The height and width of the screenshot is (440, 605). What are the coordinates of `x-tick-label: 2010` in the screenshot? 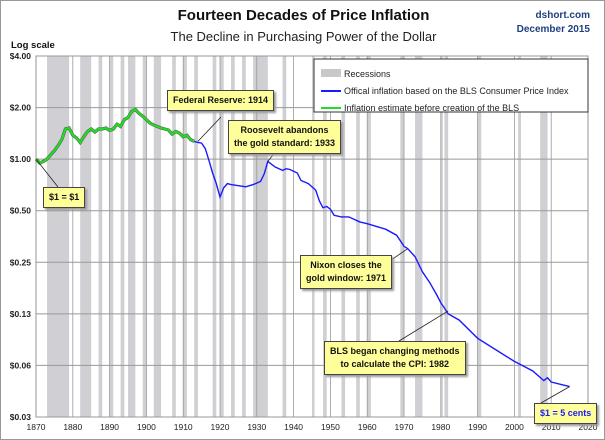 It's located at (551, 427).